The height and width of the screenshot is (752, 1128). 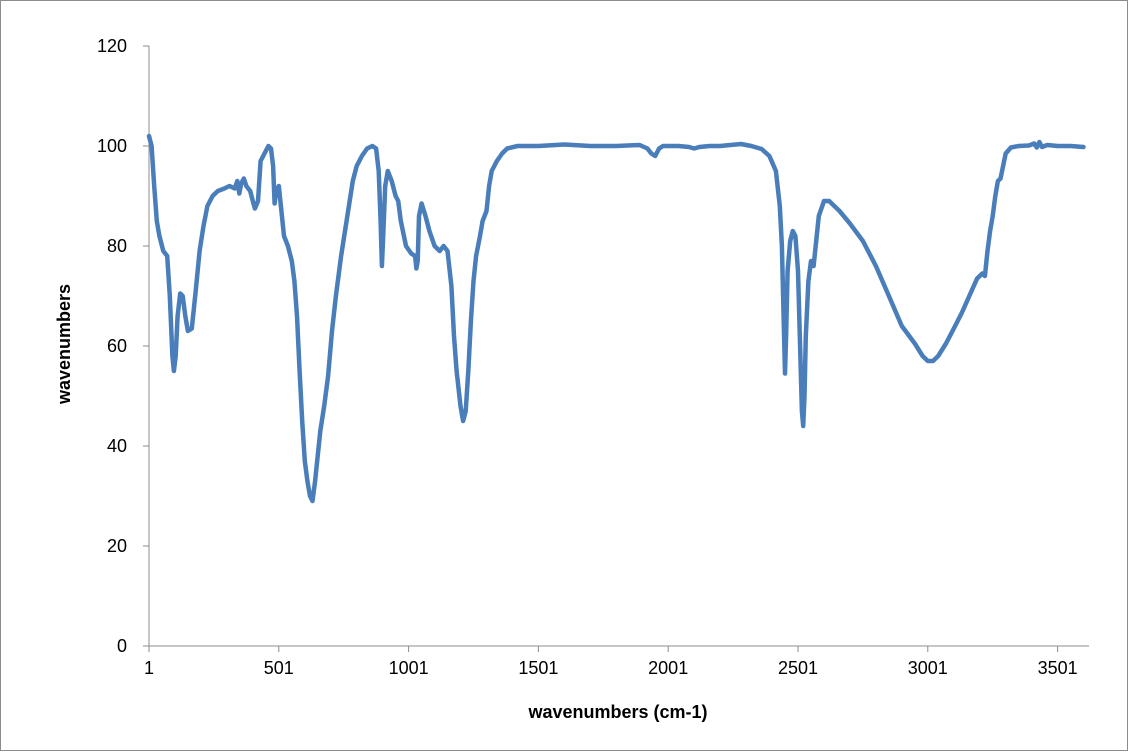 I want to click on y-tick-label: 20, so click(x=117, y=546).